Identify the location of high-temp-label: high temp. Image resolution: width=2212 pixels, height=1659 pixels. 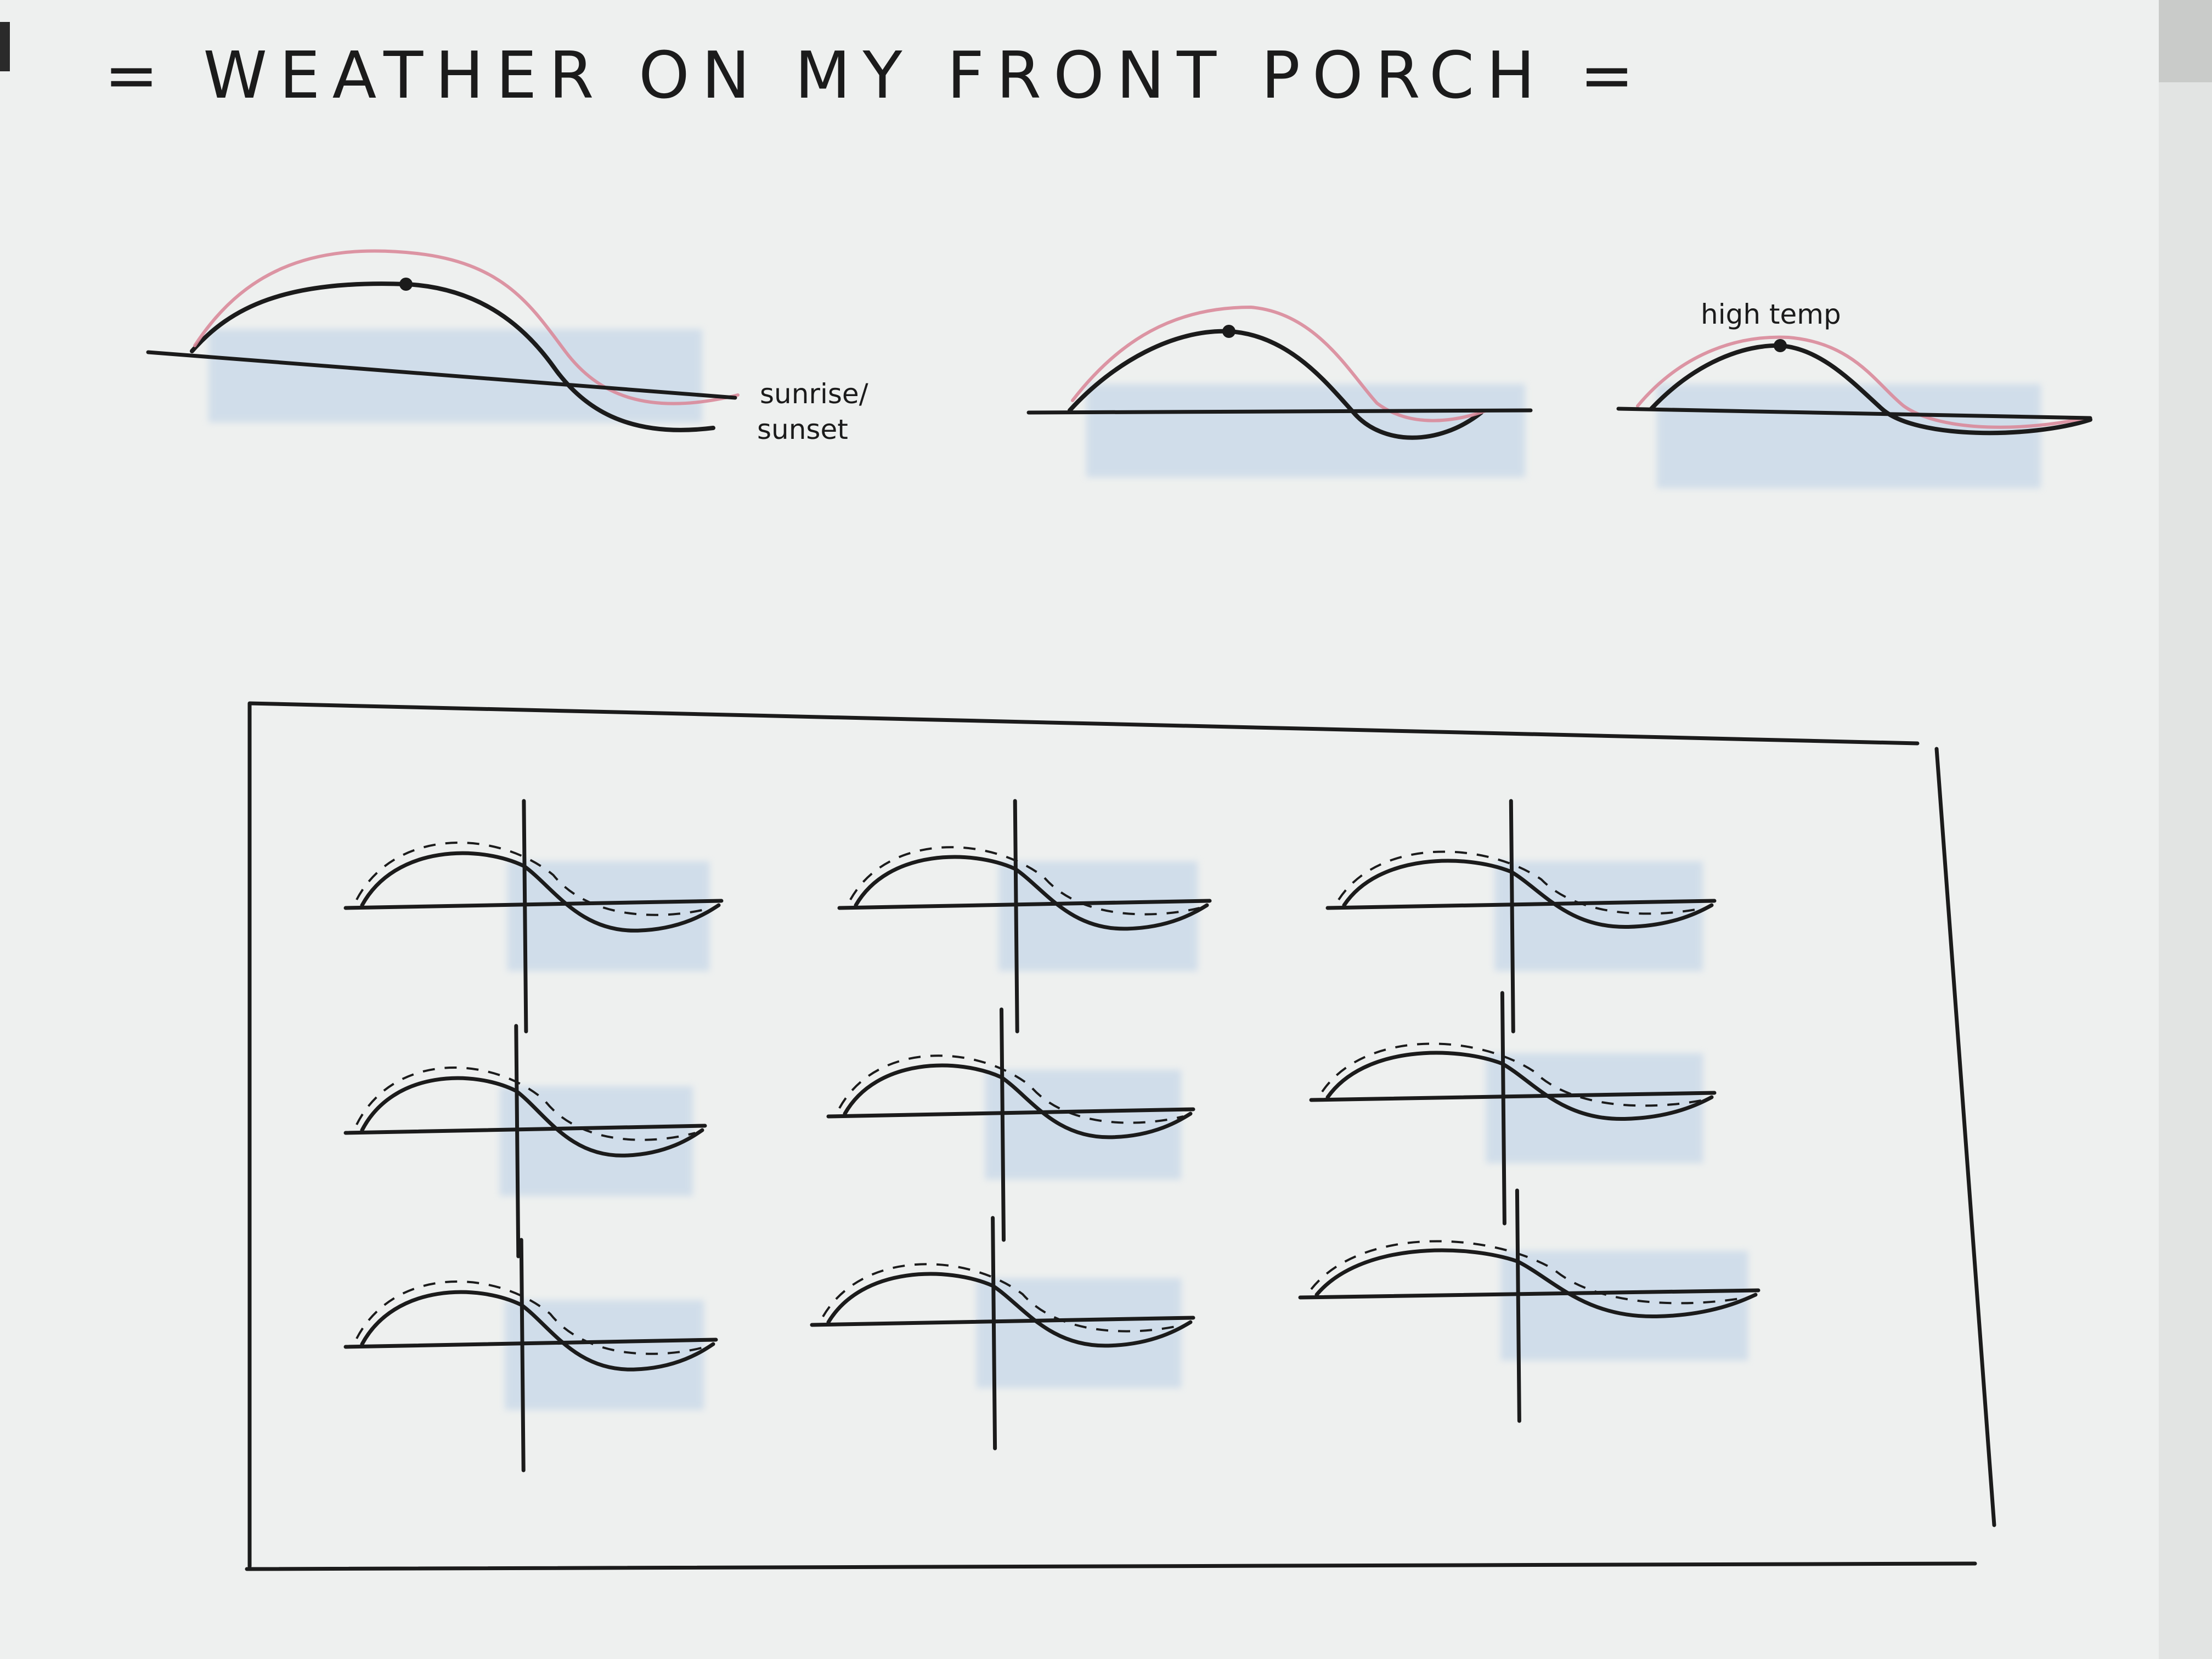
(1771, 314).